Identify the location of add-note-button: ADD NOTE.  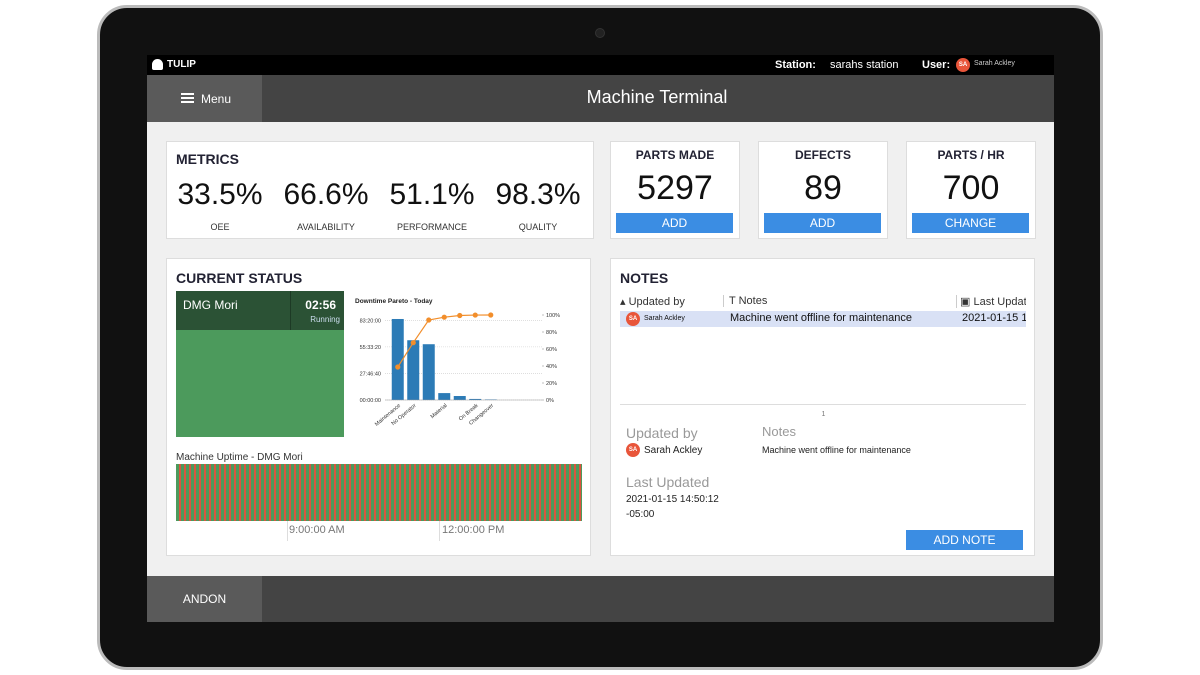
(964, 540).